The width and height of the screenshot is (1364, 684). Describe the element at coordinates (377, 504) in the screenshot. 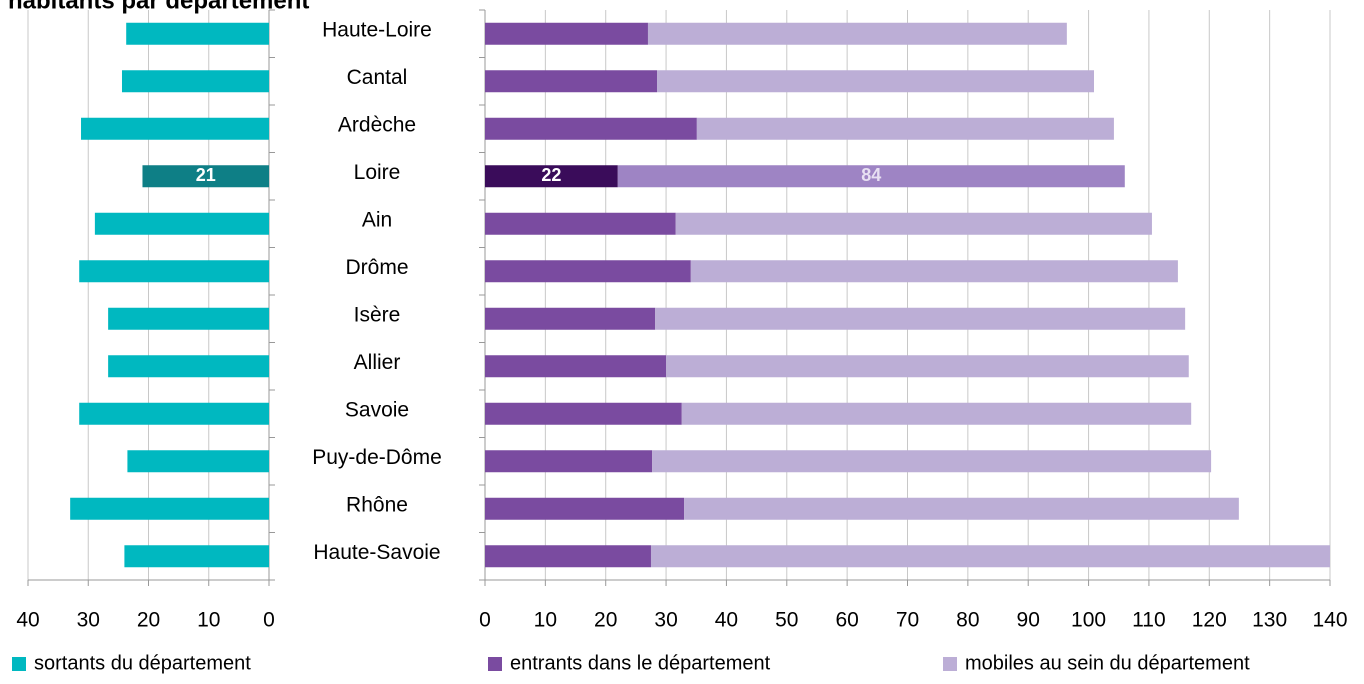

I see `category-label: Rhône` at that location.